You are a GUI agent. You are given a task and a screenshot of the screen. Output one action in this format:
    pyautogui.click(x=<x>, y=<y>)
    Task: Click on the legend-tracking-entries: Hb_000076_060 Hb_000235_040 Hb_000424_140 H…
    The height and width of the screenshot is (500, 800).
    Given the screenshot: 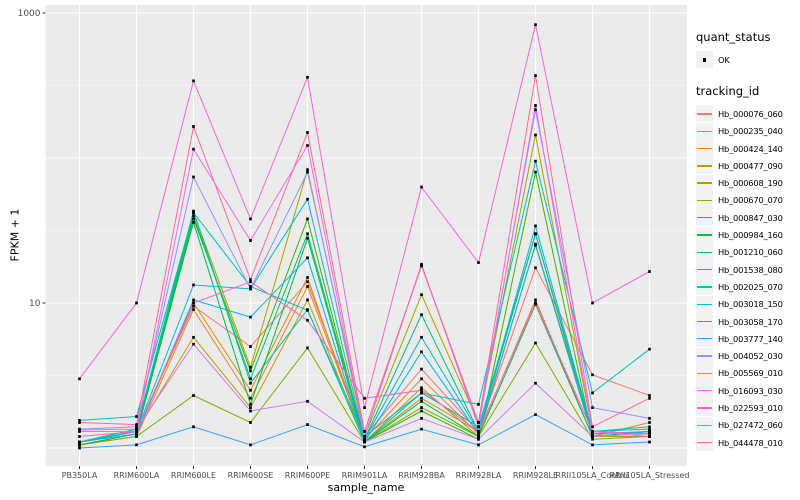 What is the action you would take?
    pyautogui.click(x=748, y=278)
    